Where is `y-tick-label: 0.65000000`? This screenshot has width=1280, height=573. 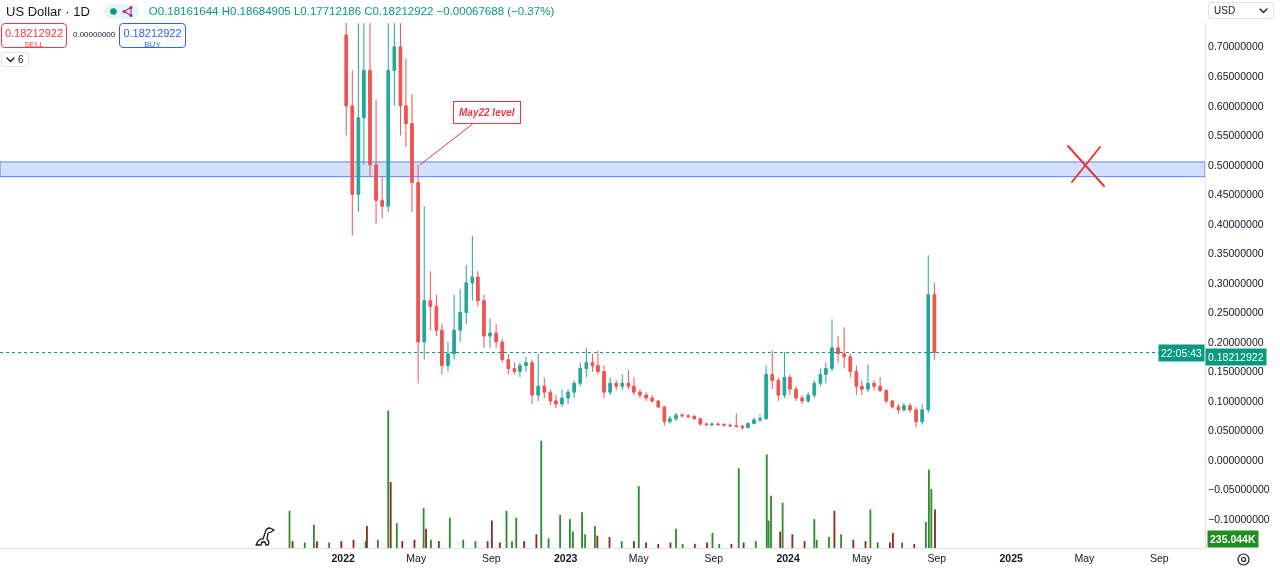 y-tick-label: 0.65000000 is located at coordinates (1236, 75).